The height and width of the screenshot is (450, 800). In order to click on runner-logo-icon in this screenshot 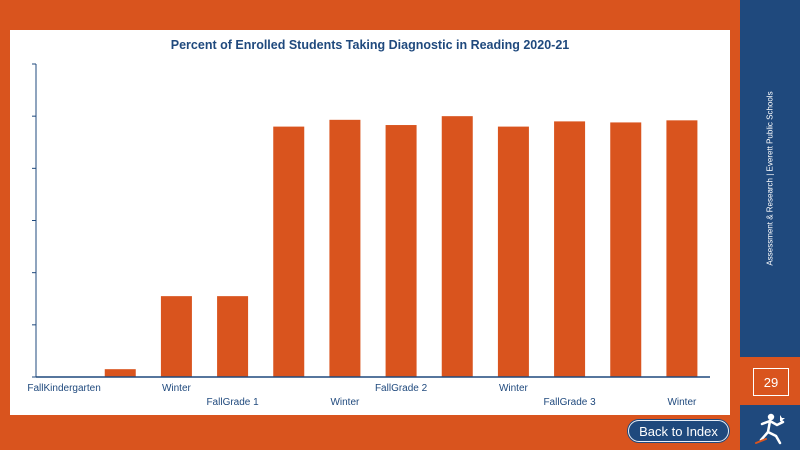, I will do `click(770, 428)`.